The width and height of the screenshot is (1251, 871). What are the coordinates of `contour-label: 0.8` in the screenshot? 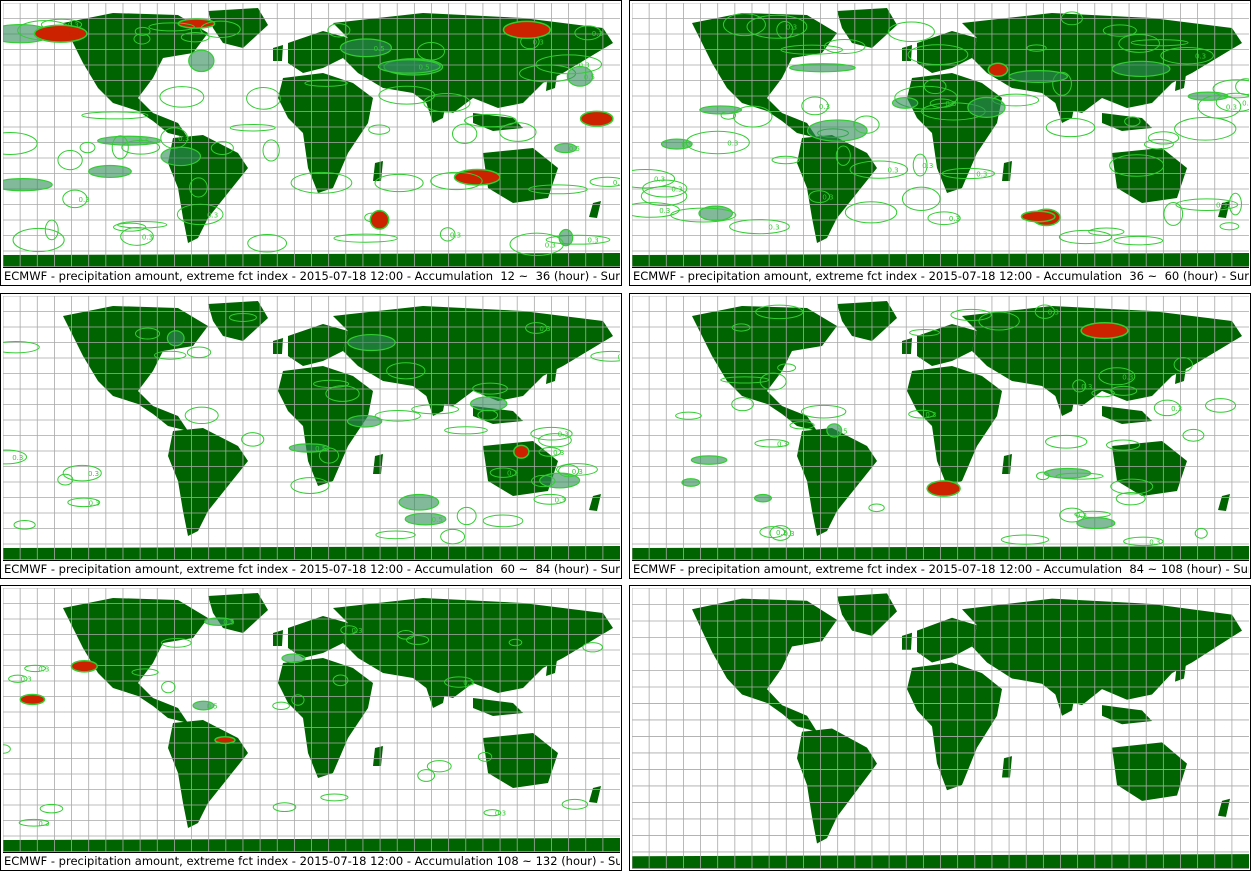 It's located at (954, 490).